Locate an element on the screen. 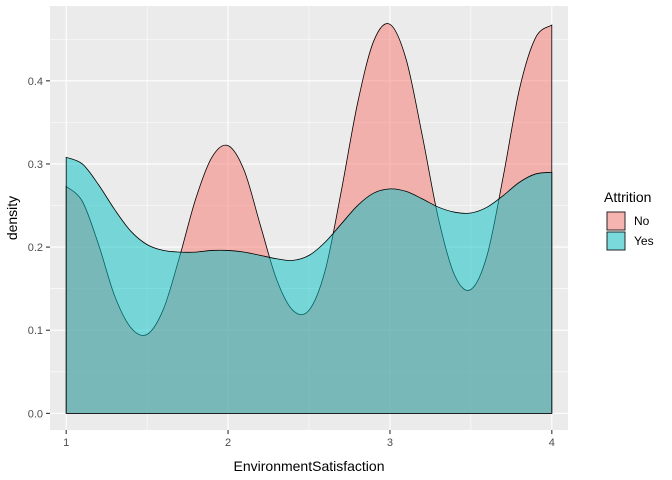  x-axis-title: EnvironmentSatisfaction is located at coordinates (309, 466).